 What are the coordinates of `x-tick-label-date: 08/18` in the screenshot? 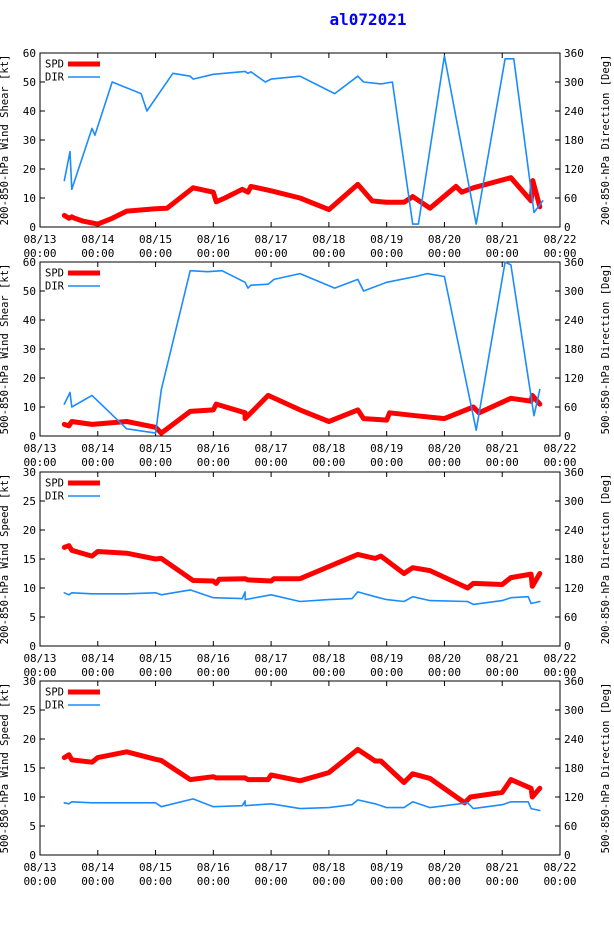 It's located at (328, 658).